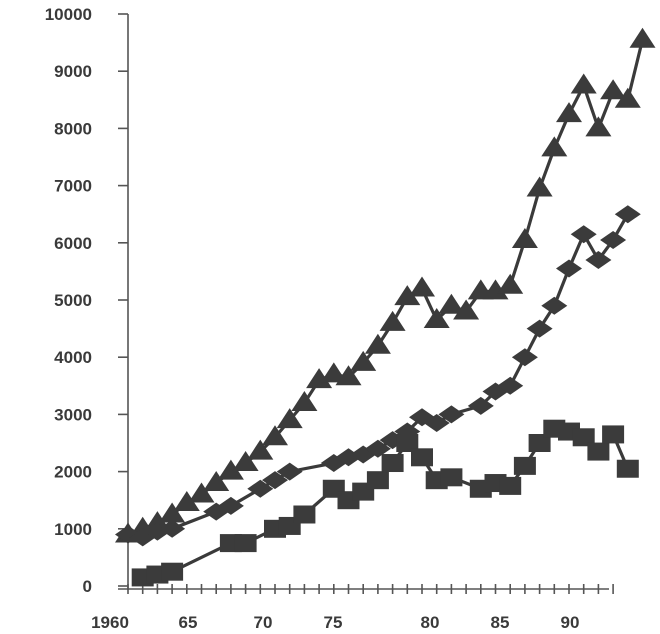  What do you see at coordinates (430, 622) in the screenshot?
I see `x-tick-label: 80` at bounding box center [430, 622].